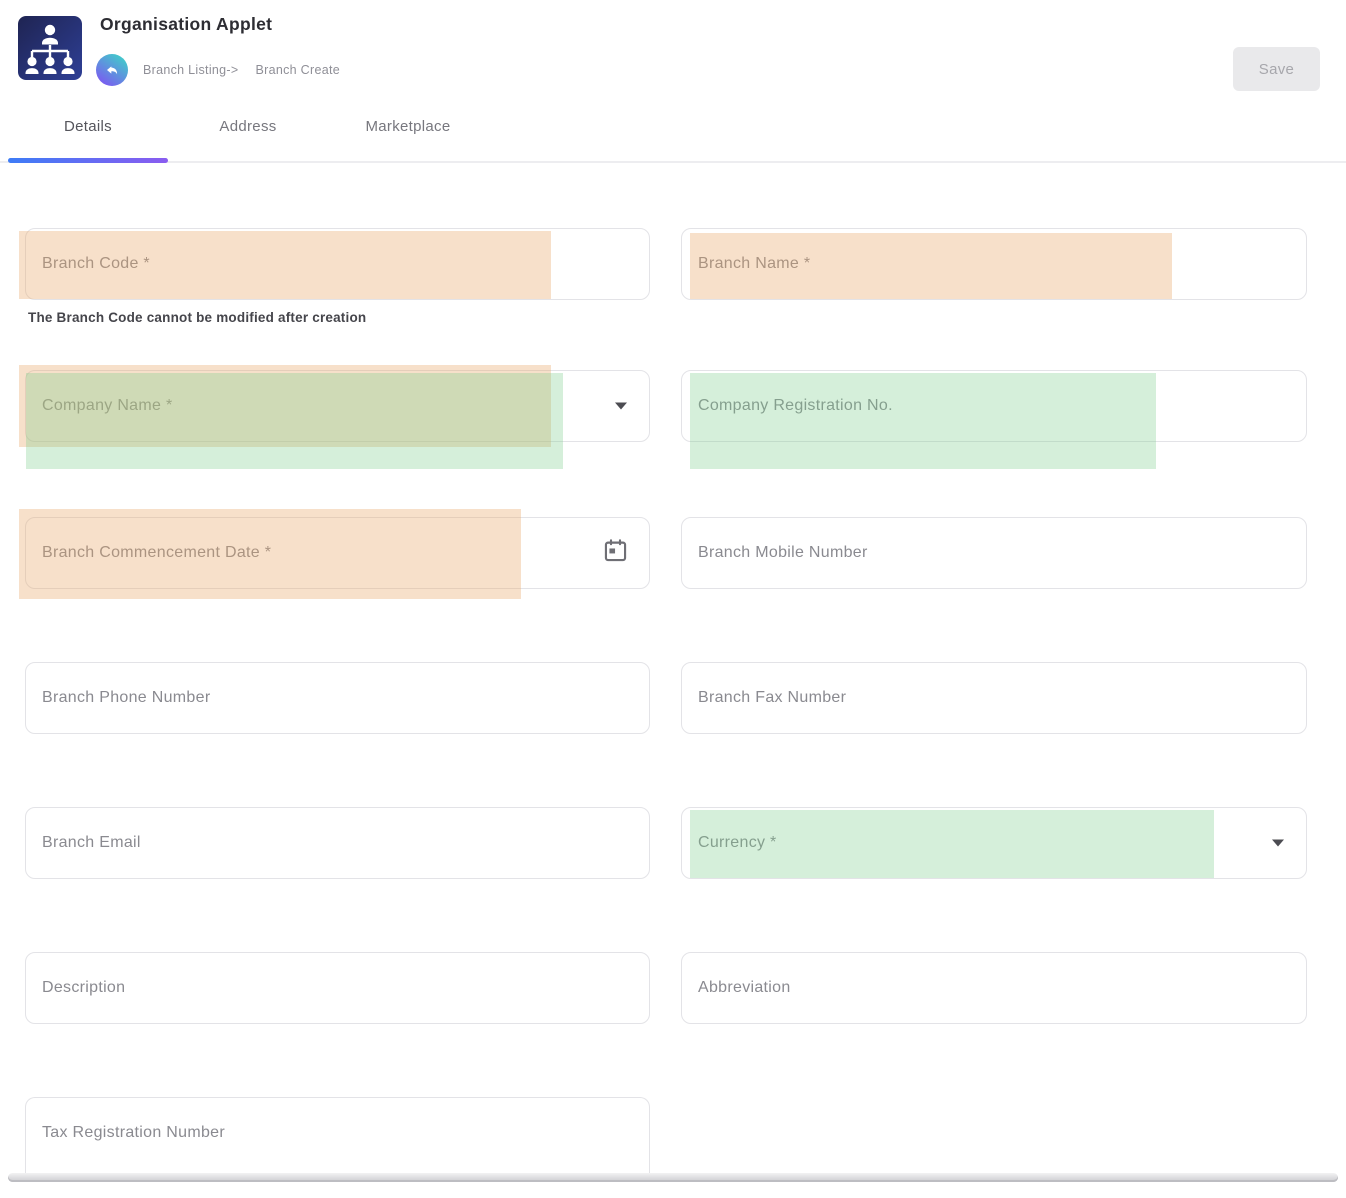 This screenshot has width=1346, height=1198. Describe the element at coordinates (744, 987) in the screenshot. I see `abbreviation-label: Abbreviation` at that location.